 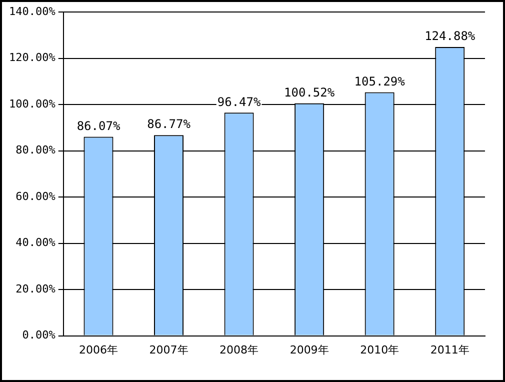 What do you see at coordinates (239, 101) in the screenshot?
I see `data-label: 96.47%` at bounding box center [239, 101].